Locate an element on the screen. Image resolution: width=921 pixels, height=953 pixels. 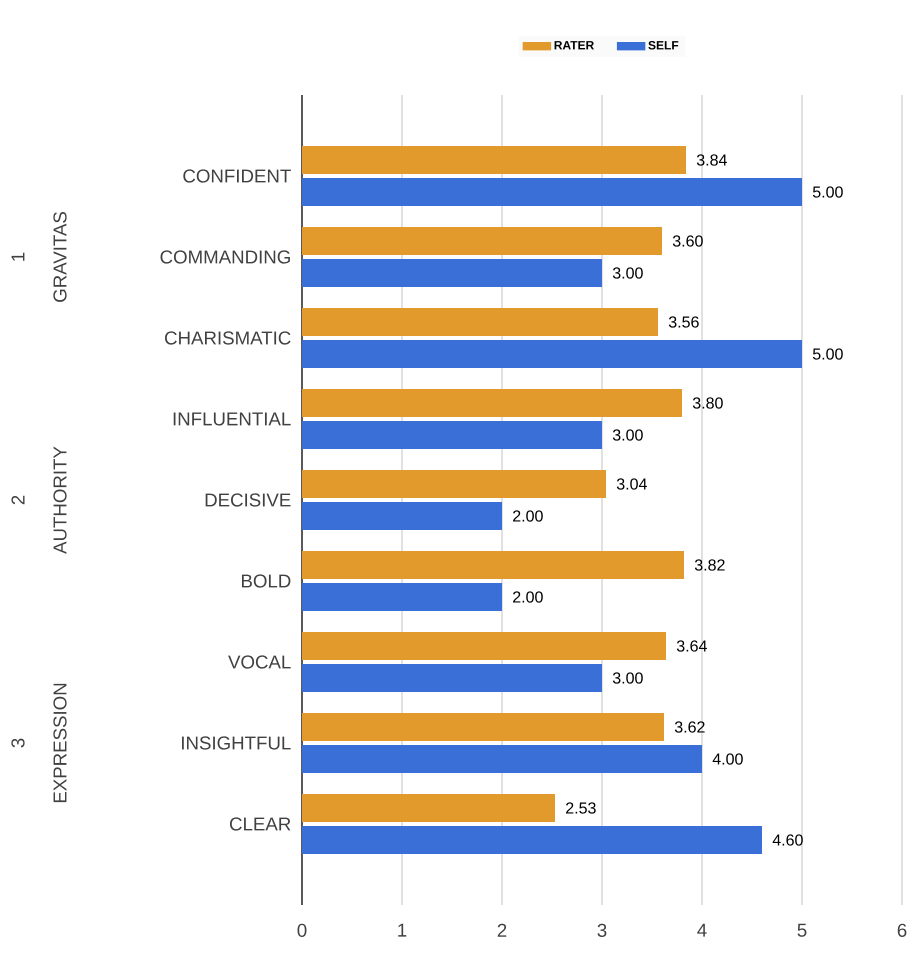
text: 2 is located at coordinates (18, 500).